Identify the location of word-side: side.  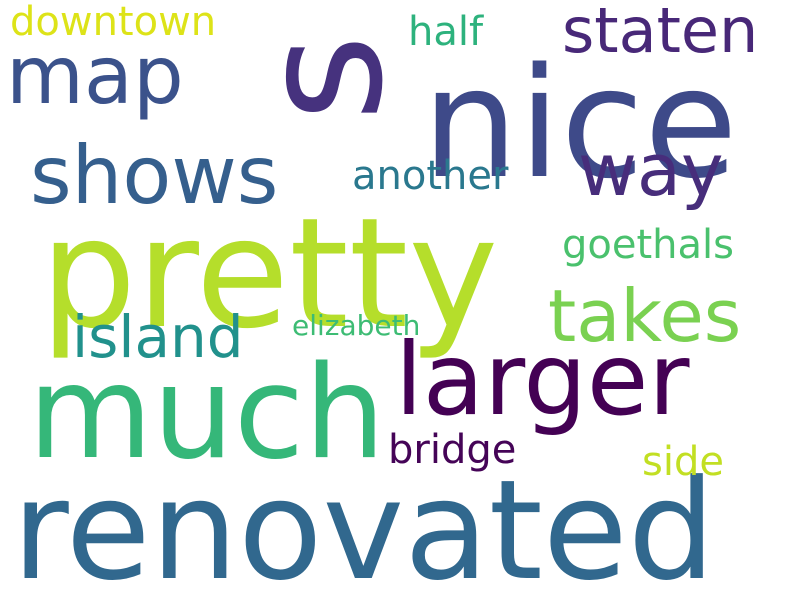
(683, 462).